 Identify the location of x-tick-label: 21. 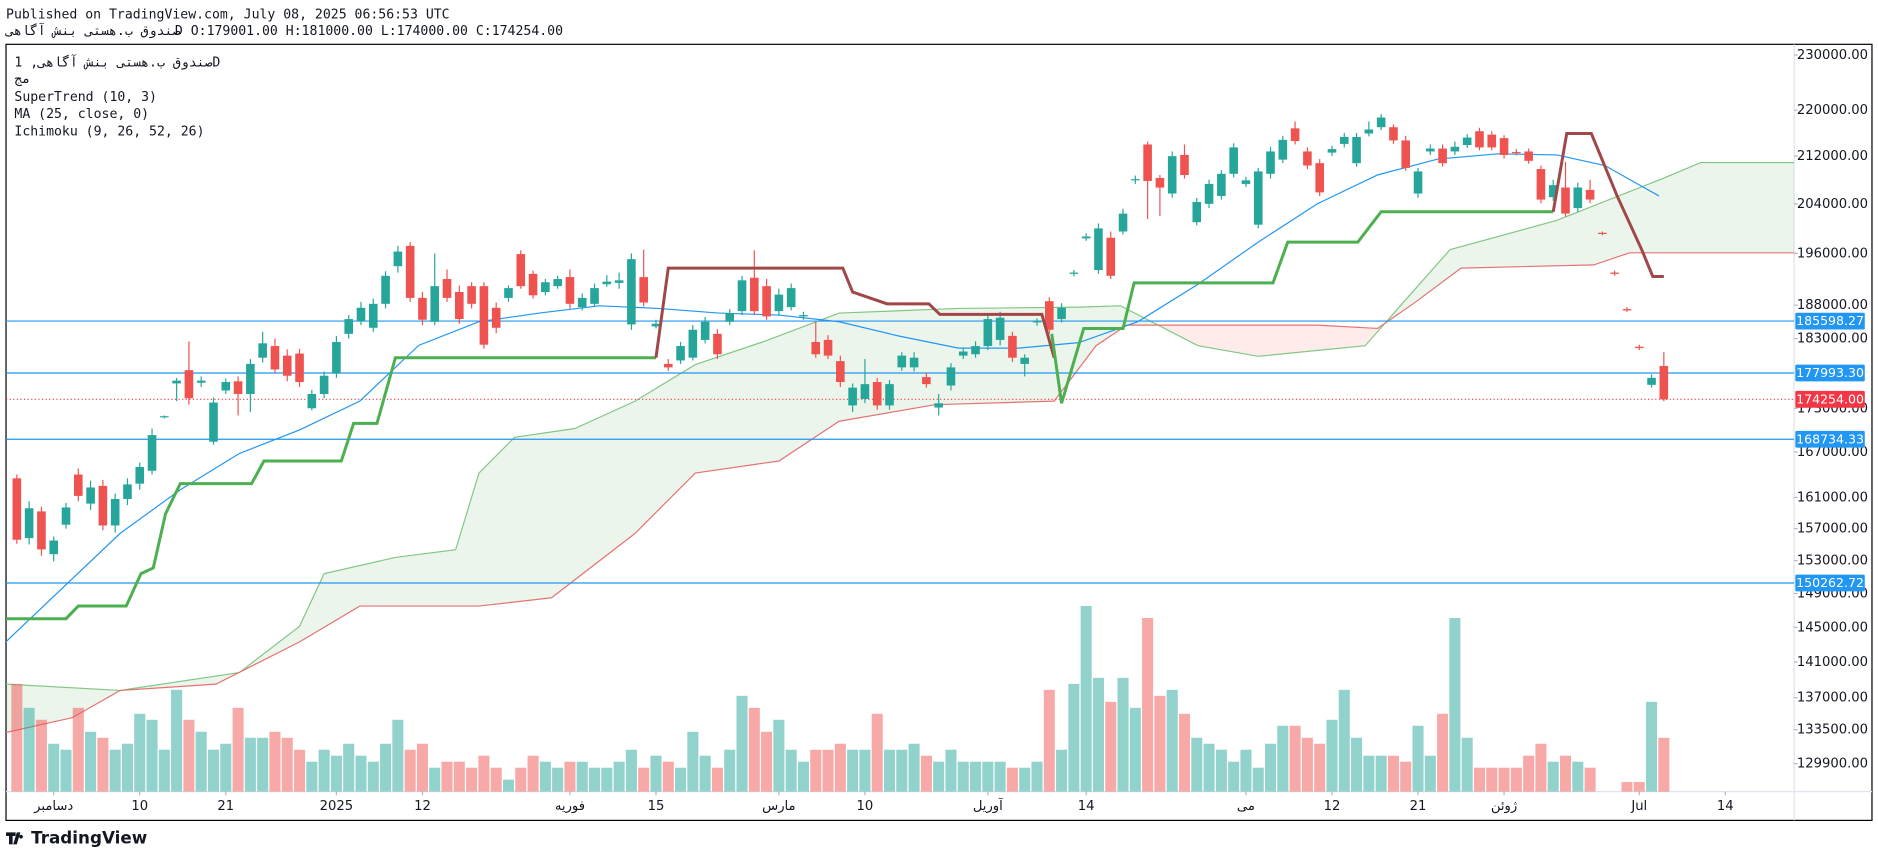
(1418, 806).